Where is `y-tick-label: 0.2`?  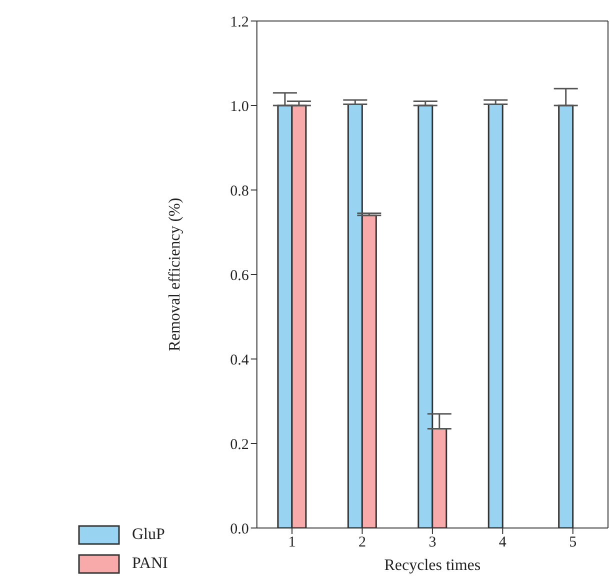 y-tick-label: 0.2 is located at coordinates (239, 444).